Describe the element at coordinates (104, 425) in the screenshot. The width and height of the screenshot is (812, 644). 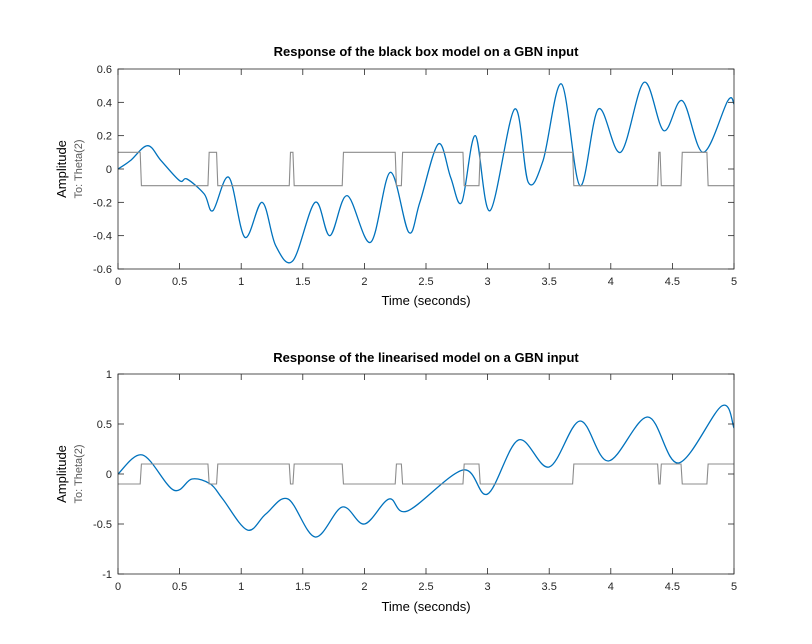
I see `y-tick-label: 0.5` at that location.